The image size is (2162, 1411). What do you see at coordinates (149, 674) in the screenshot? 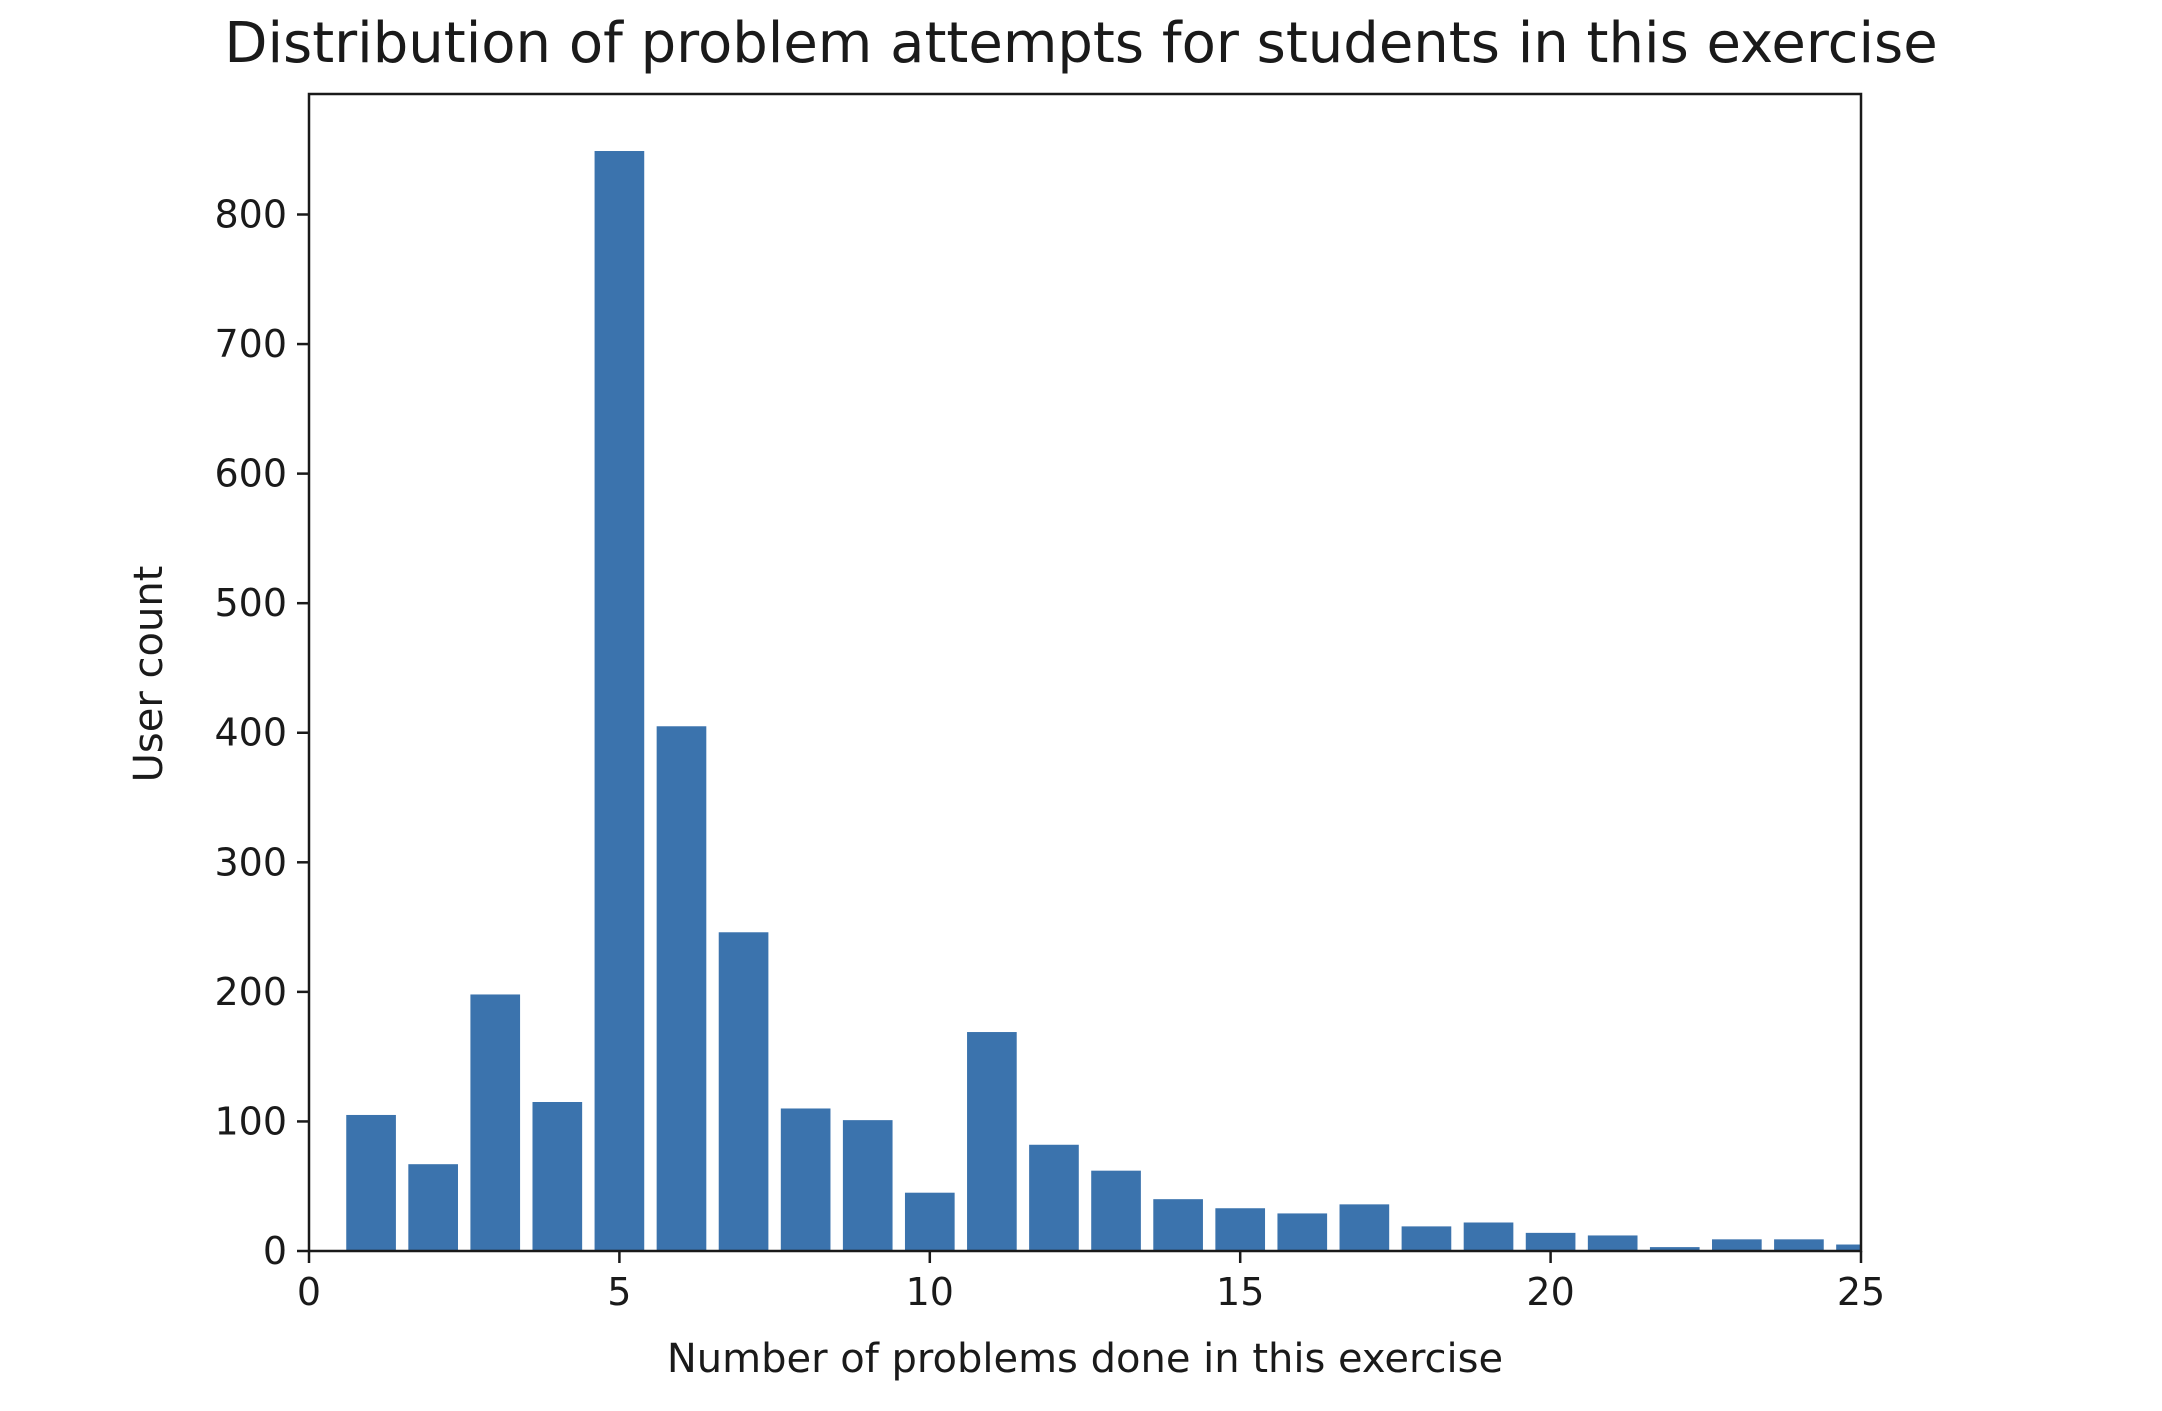
I see `y-axis-label: User count` at bounding box center [149, 674].